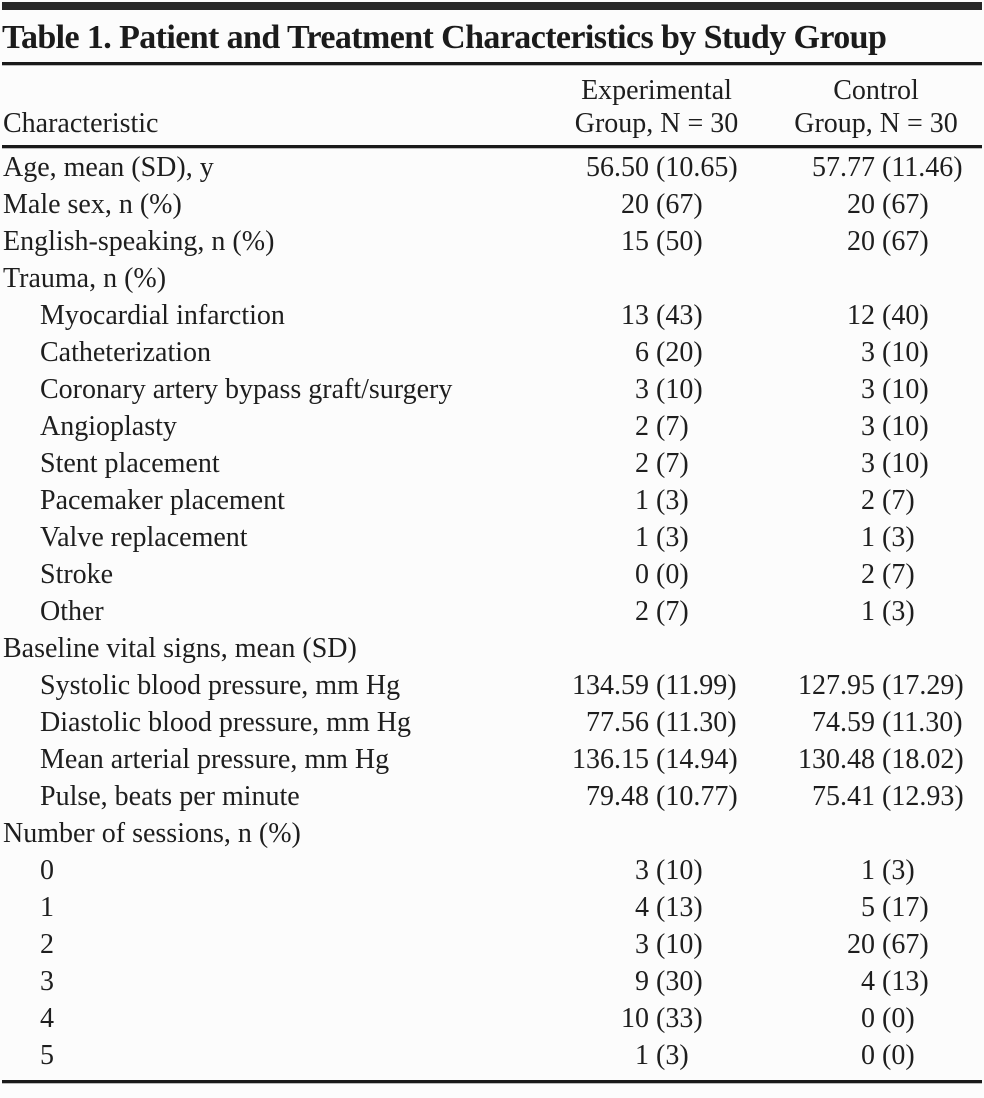  What do you see at coordinates (642, 981) in the screenshot?
I see `experimental-value-number: 9` at bounding box center [642, 981].